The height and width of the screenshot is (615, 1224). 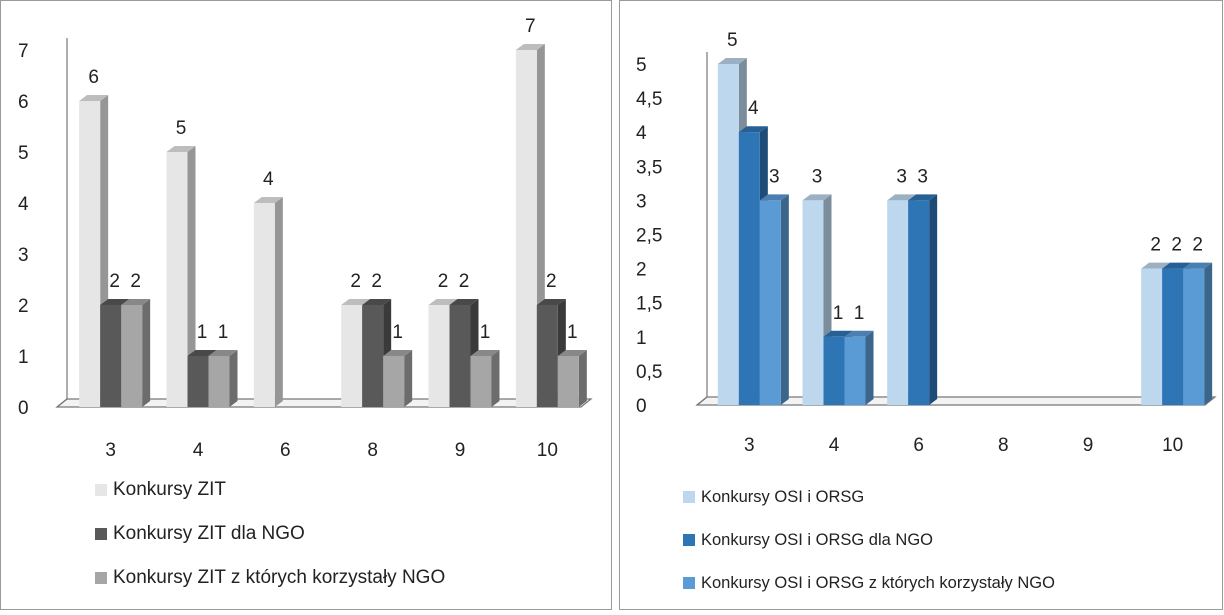 I want to click on legend-item-zit: Konkursy ZIT, so click(x=270, y=490).